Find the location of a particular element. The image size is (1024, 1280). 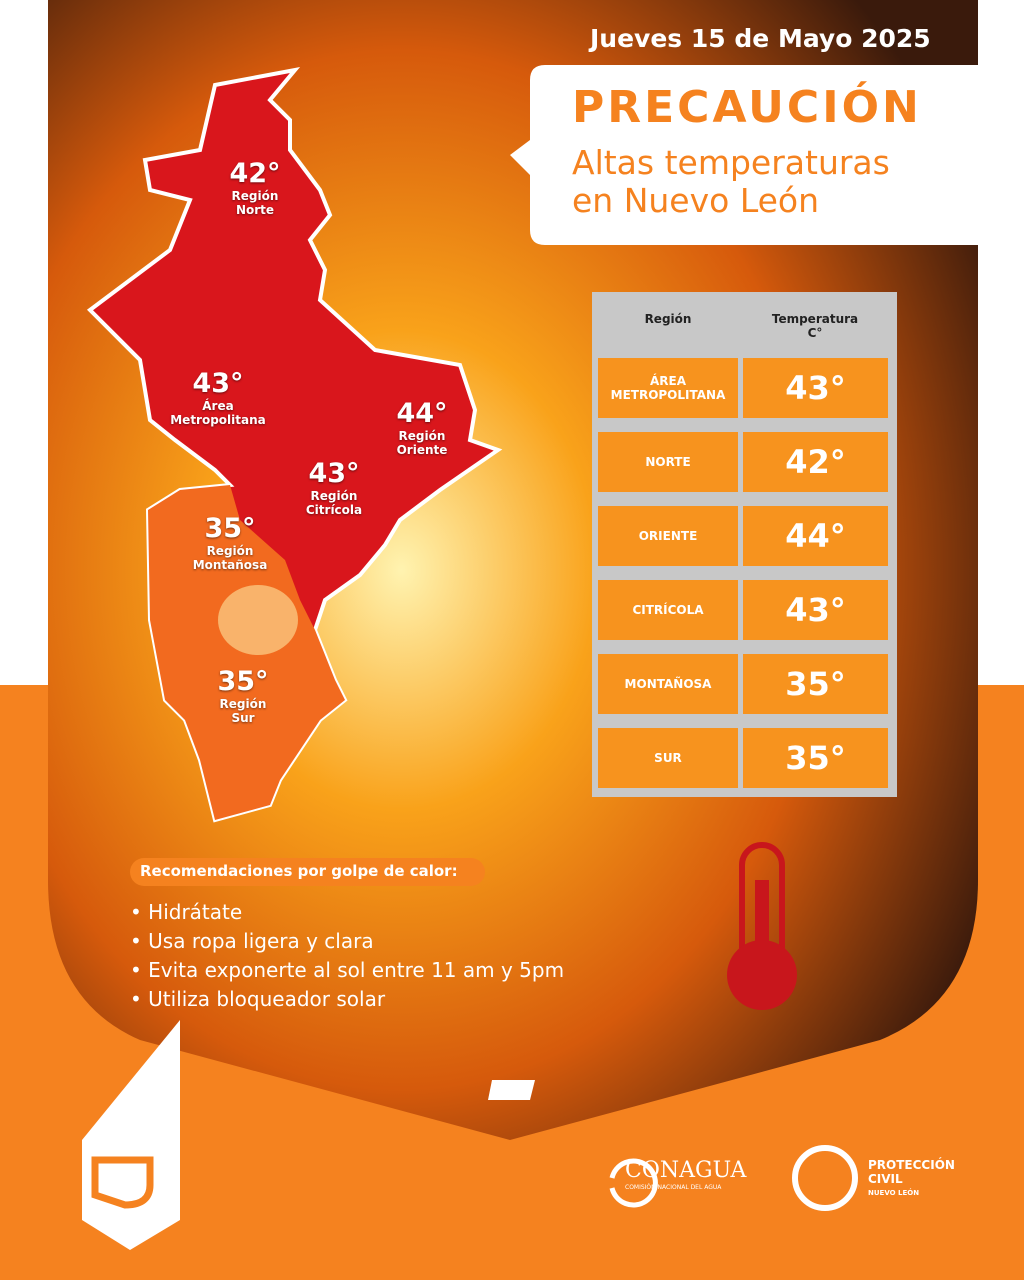

table-header: Región is located at coordinates (668, 319).